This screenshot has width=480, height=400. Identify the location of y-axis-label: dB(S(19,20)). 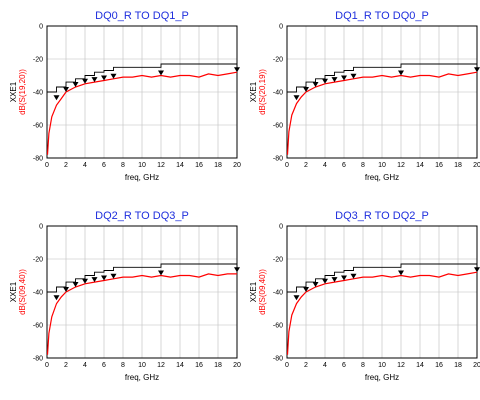
(22, 92).